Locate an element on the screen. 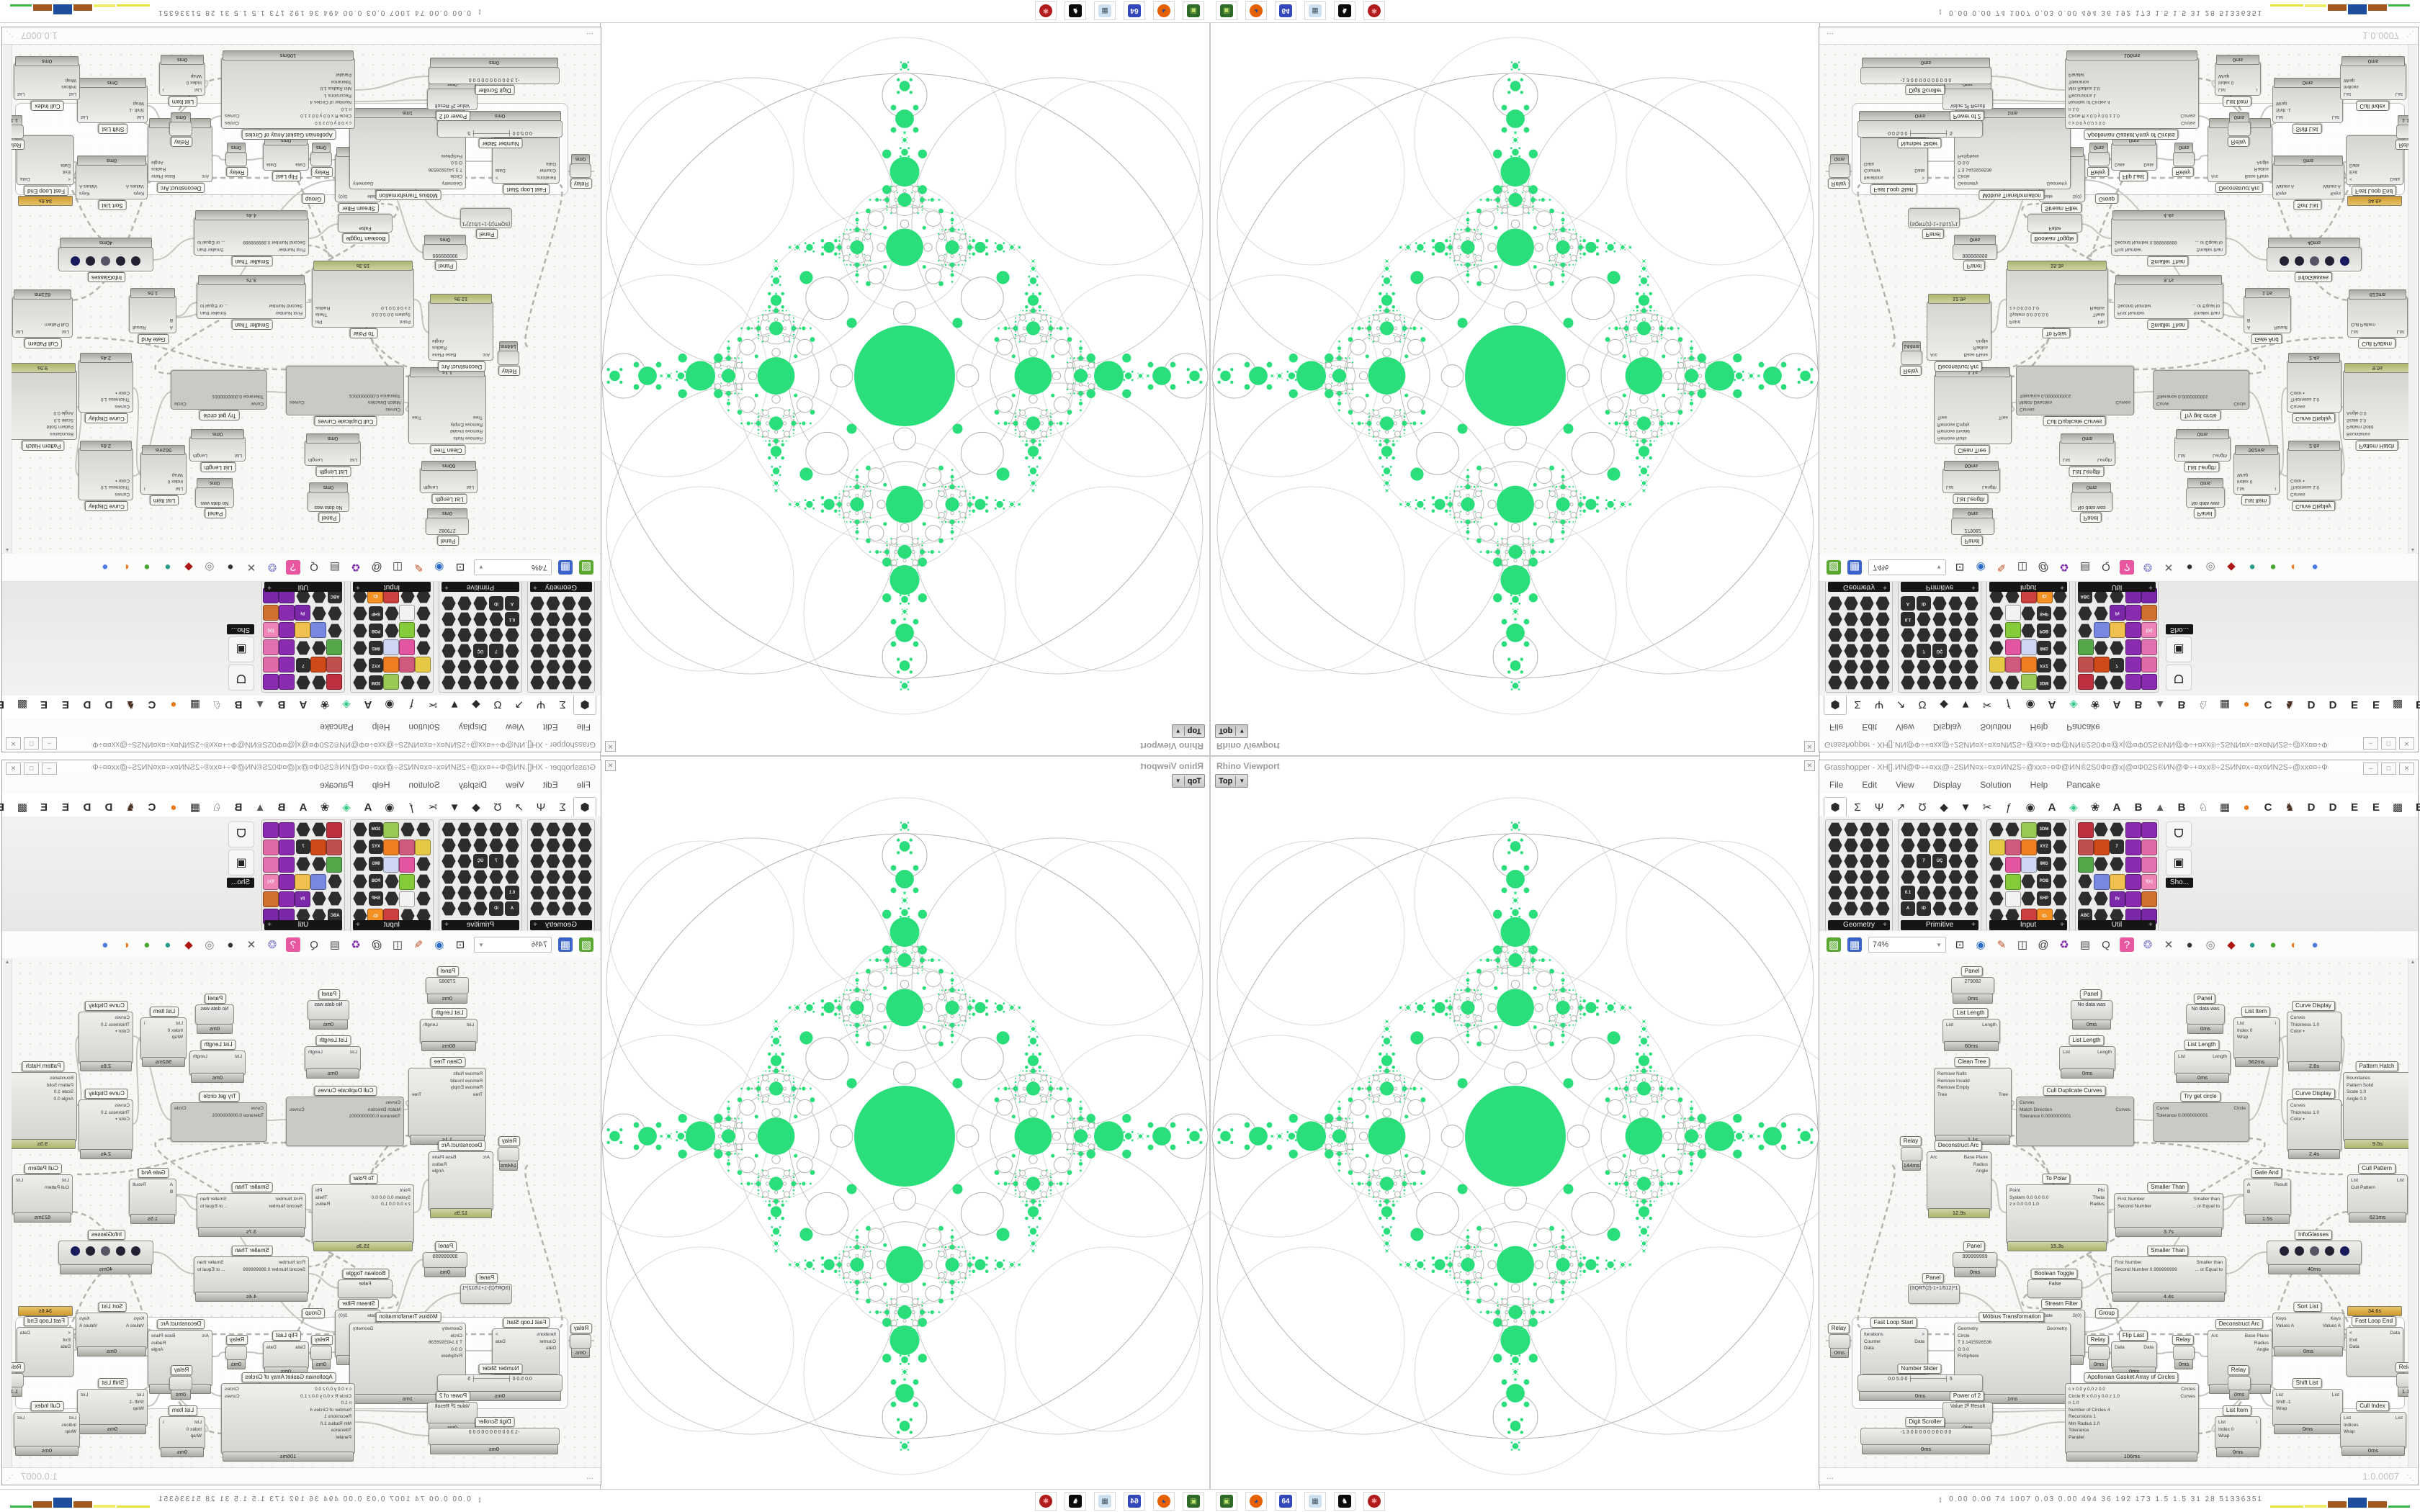 The image size is (2420, 1512). extra-palette-icon-0: ᗜ is located at coordinates (241, 677).